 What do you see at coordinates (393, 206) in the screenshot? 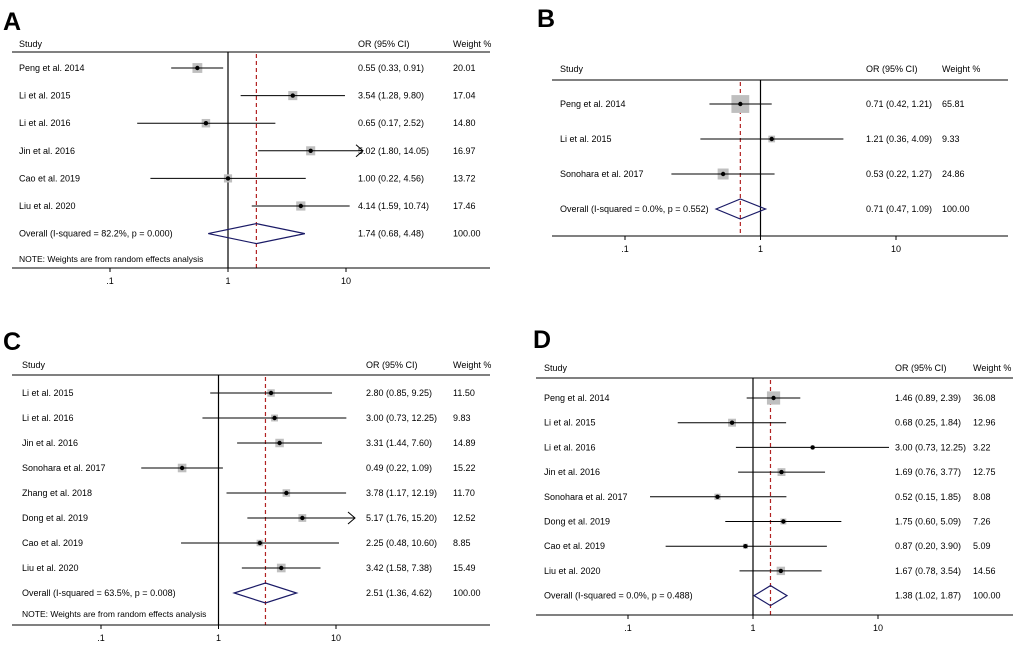
I see `study-or-ci: 4.14 (1.59, 10.74)` at bounding box center [393, 206].